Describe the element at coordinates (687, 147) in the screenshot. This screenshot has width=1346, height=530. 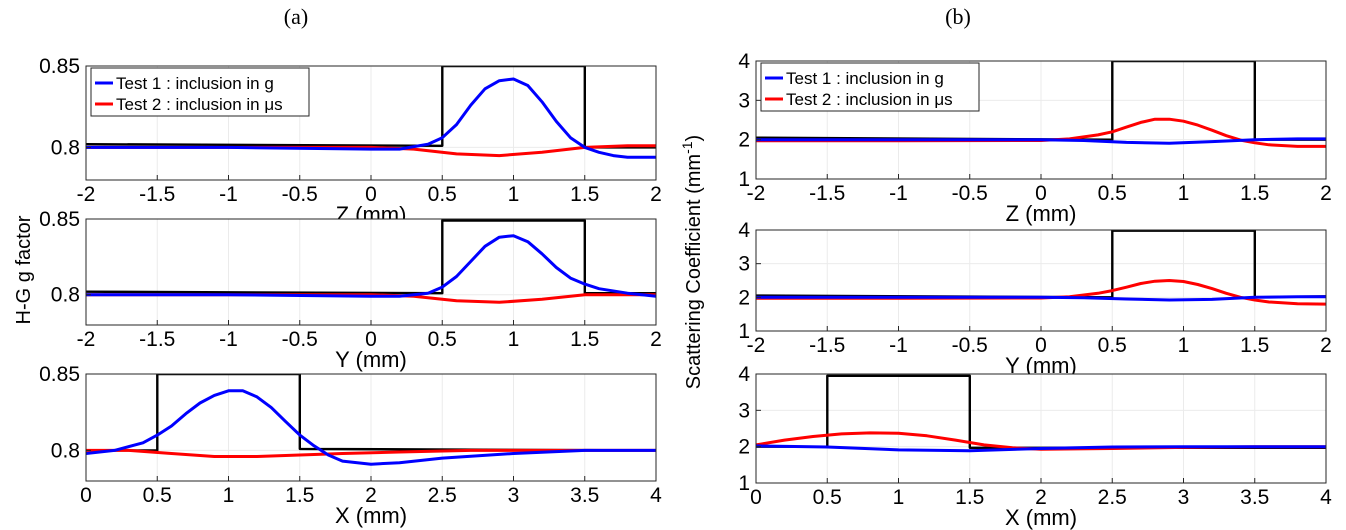
I see `panel-b-y-axis-label-exponent: -1` at that location.